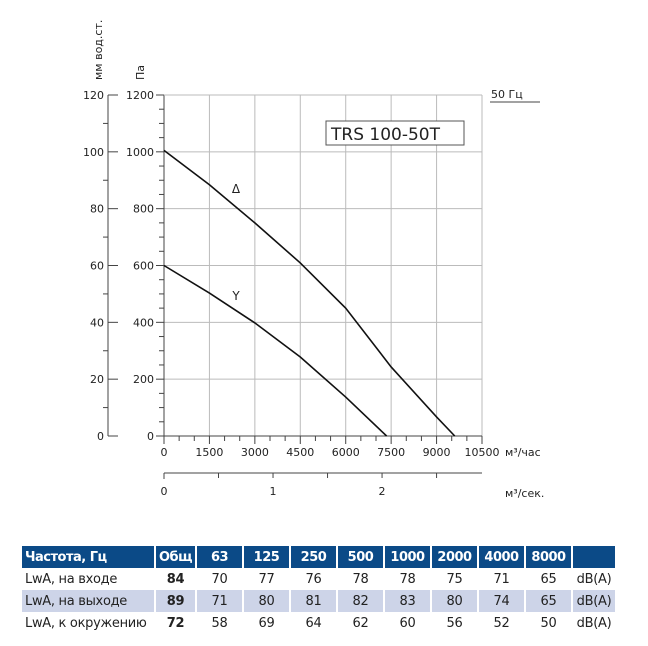 This screenshot has height=646, width=648. What do you see at coordinates (501, 557) in the screenshot?
I see `column-header: 4000` at bounding box center [501, 557].